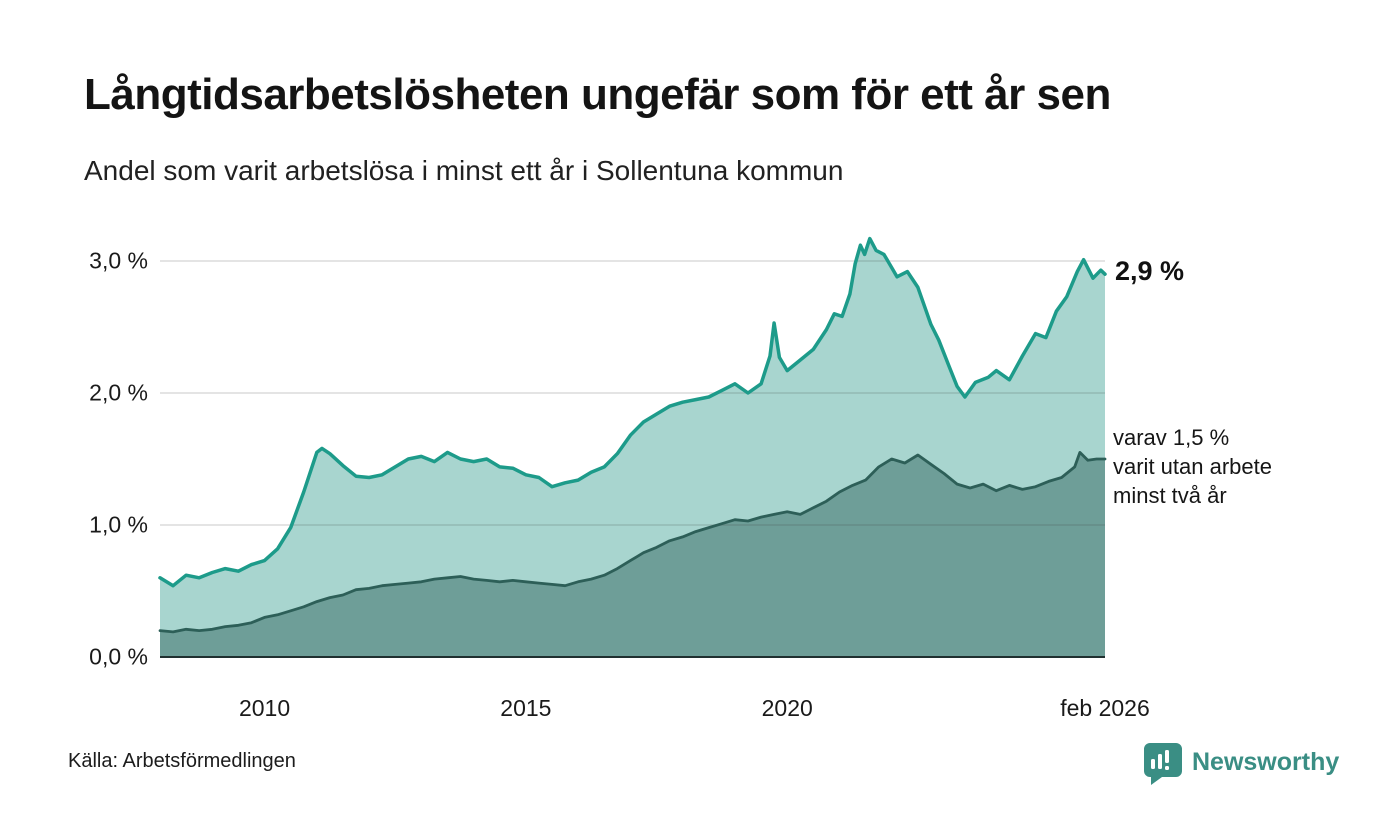 This screenshot has height=840, width=1400. I want to click on y-tick-label: 3,0 %, so click(118, 260).